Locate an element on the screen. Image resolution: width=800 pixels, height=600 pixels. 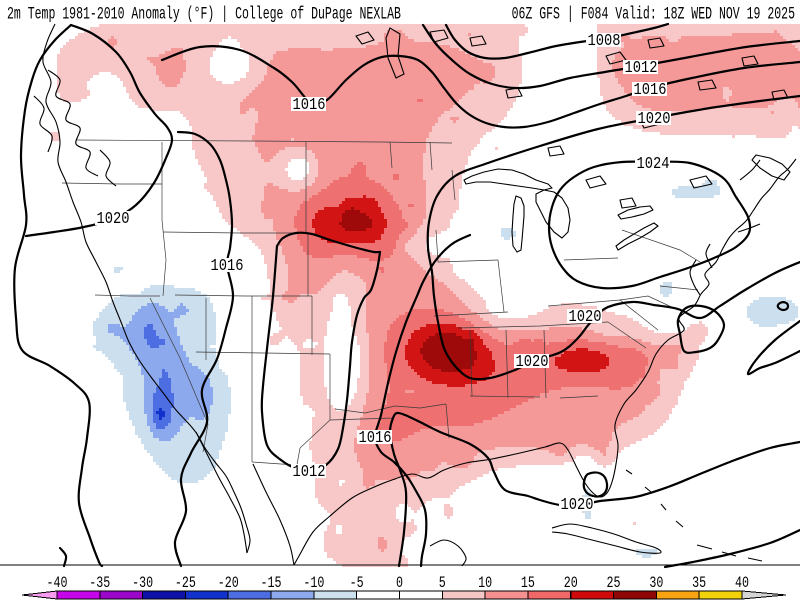
svg-text: 0 is located at coordinates (399, 583).